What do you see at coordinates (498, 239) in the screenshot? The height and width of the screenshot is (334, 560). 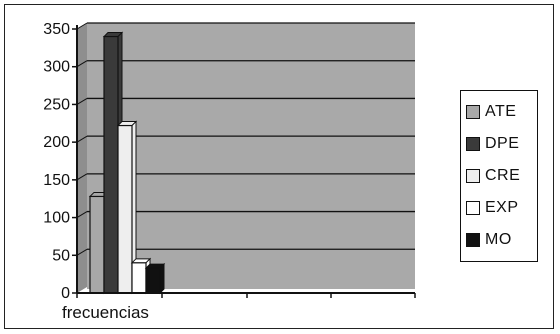 I see `legend-label: MO` at bounding box center [498, 239].